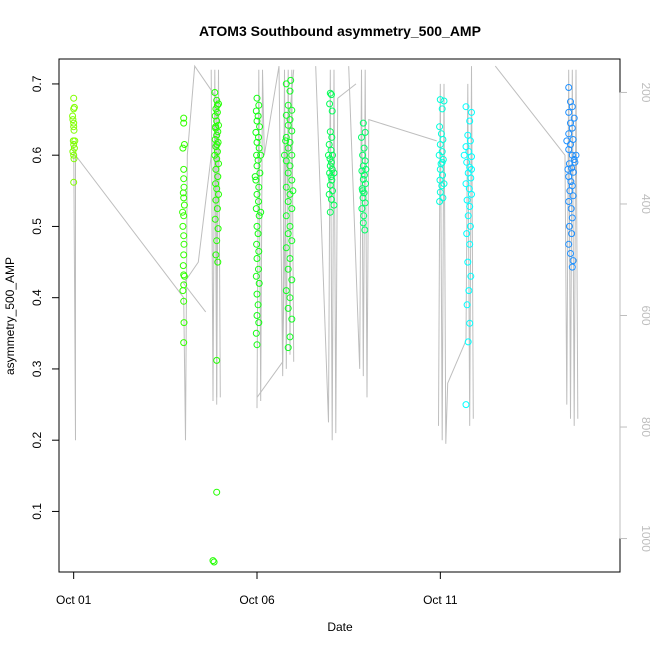 The width and height of the screenshot is (650, 650). Describe the element at coordinates (37, 226) in the screenshot. I see `y-tick-label-4: 0.5` at that location.